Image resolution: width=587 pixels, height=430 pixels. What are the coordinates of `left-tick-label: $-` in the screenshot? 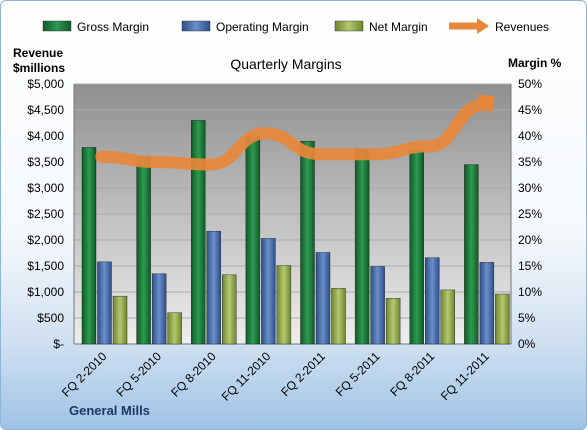 It's located at (58, 344).